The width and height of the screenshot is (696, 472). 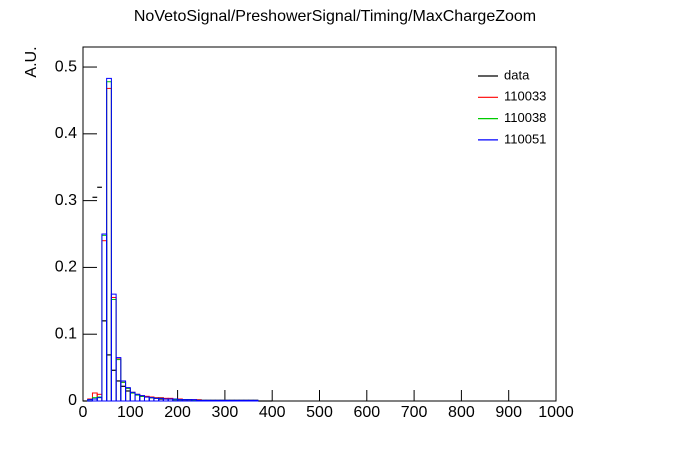 I want to click on x-tick-label: 1000, so click(x=556, y=412).